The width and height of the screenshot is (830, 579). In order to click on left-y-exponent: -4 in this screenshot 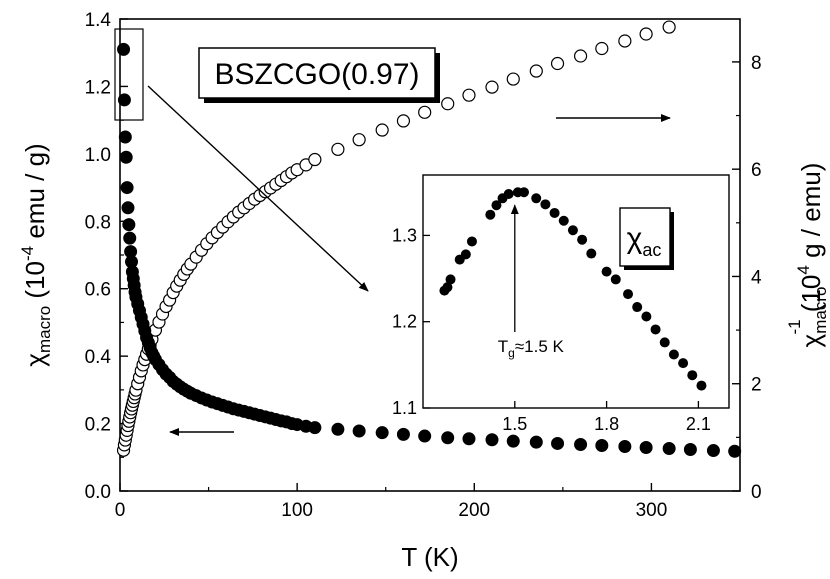, I will do `click(27, 253)`.